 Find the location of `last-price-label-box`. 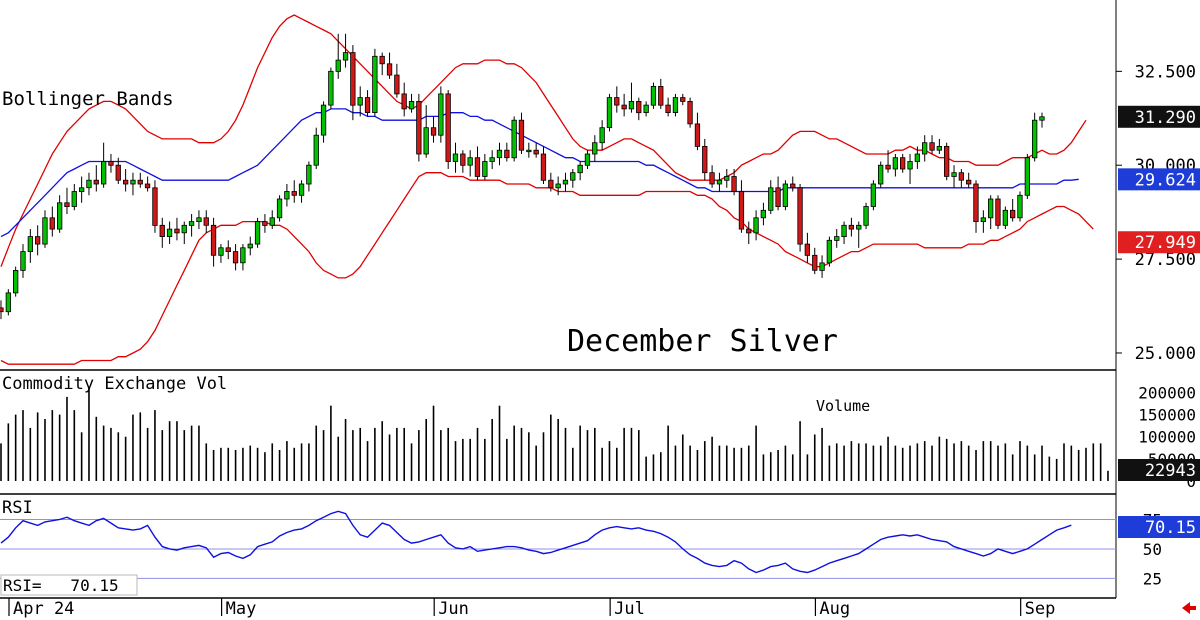

last-price-label-box is located at coordinates (1159, 116).